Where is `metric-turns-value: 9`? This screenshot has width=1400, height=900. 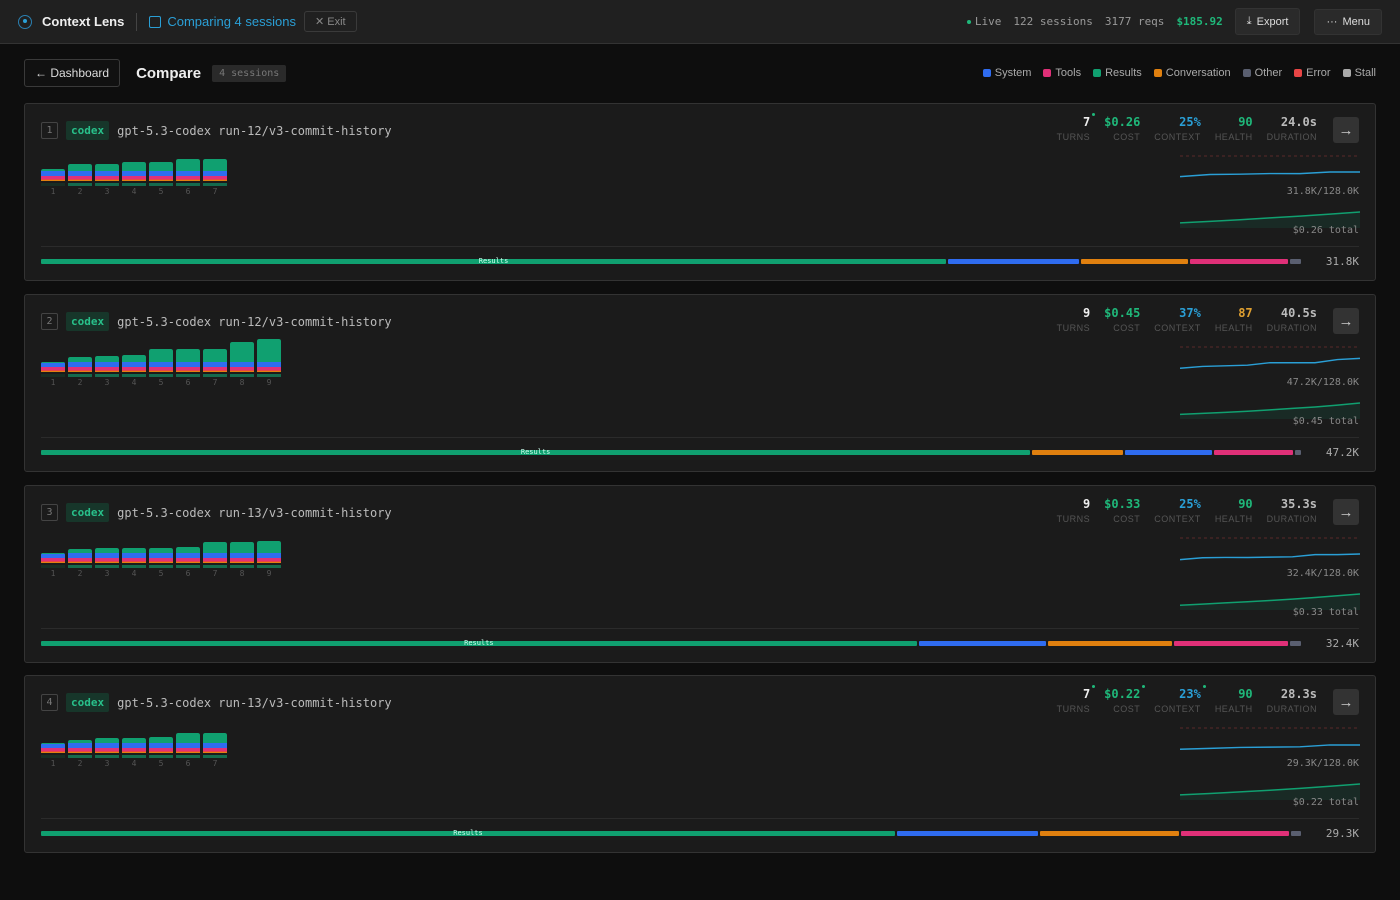
metric-turns-value: 9 is located at coordinates (1086, 313).